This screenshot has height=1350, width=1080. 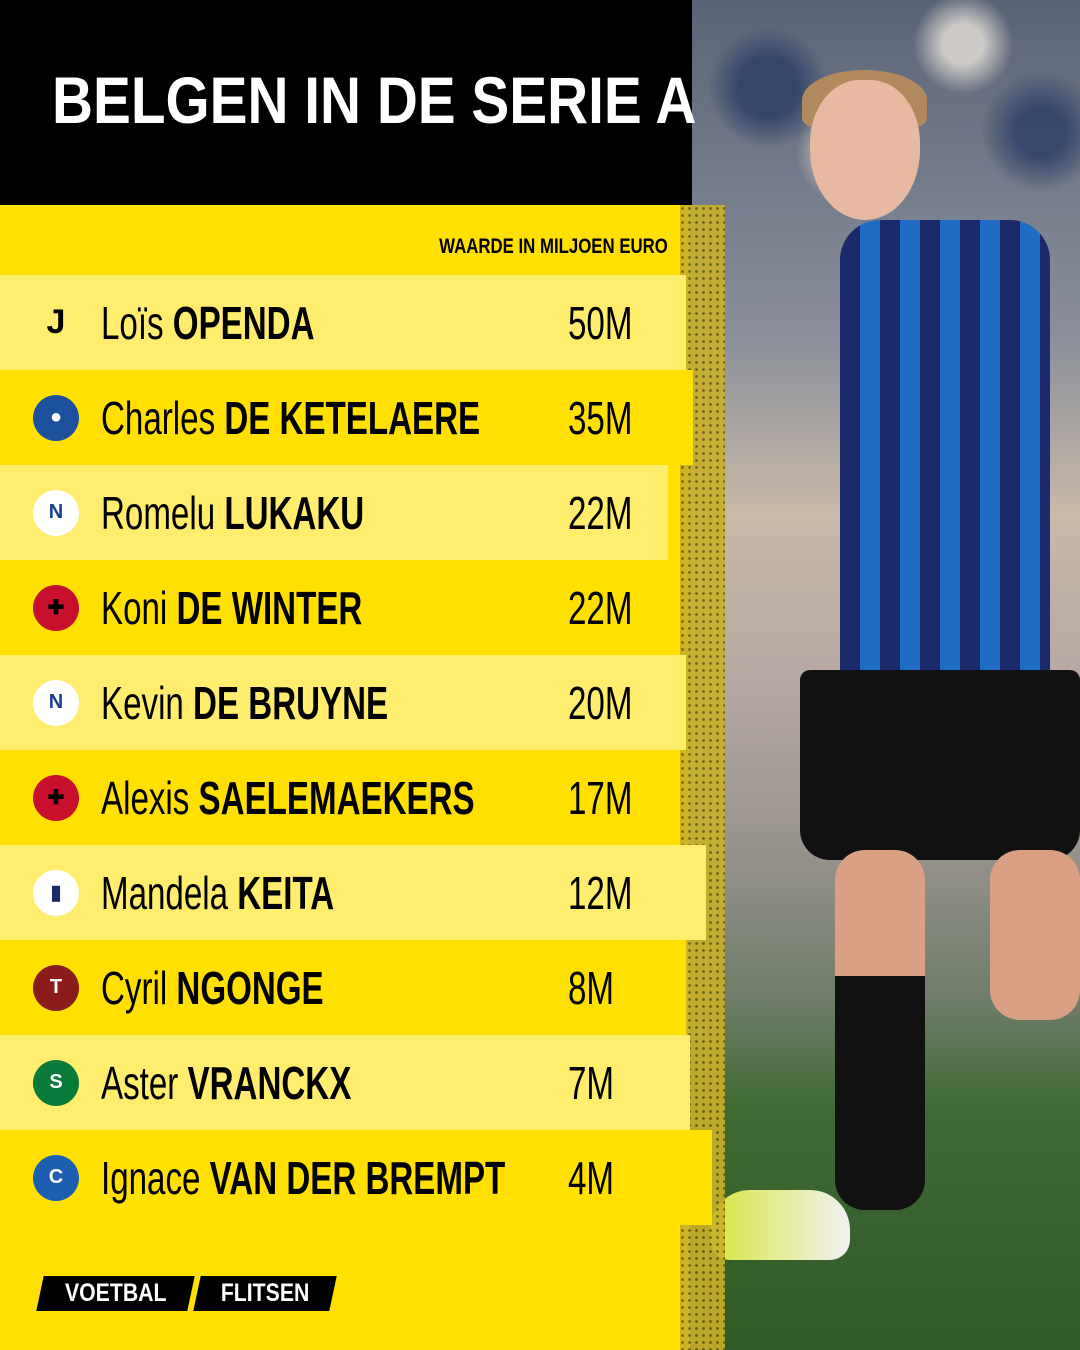 What do you see at coordinates (945, 450) in the screenshot?
I see `player-shirt` at bounding box center [945, 450].